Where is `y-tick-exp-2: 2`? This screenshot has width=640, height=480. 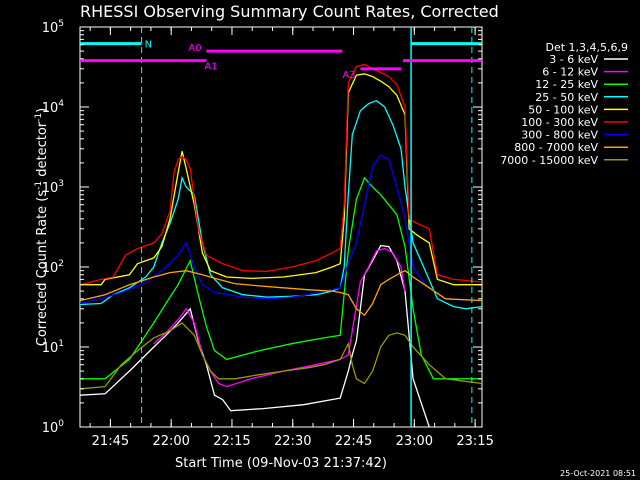
y-tick-exp-2: 2 is located at coordinates (61, 264).